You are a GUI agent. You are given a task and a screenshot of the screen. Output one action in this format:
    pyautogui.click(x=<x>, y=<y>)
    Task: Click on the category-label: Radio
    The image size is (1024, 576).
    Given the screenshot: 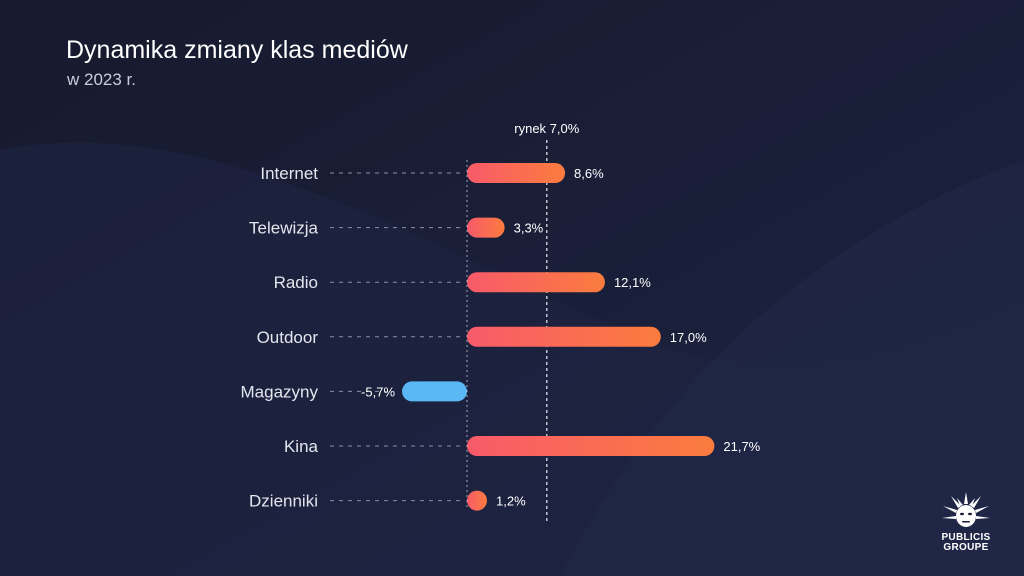 What is the action you would take?
    pyautogui.click(x=296, y=282)
    